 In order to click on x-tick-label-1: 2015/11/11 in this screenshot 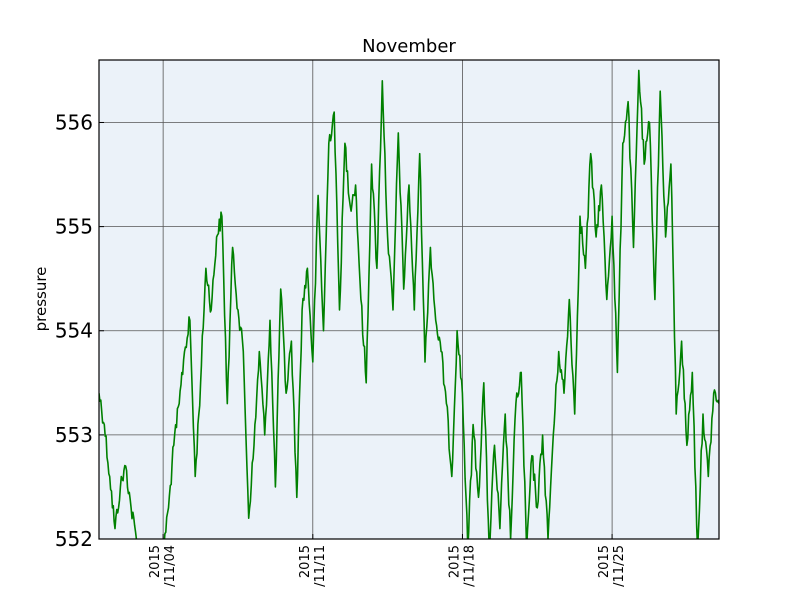, I will do `click(313, 566)`.